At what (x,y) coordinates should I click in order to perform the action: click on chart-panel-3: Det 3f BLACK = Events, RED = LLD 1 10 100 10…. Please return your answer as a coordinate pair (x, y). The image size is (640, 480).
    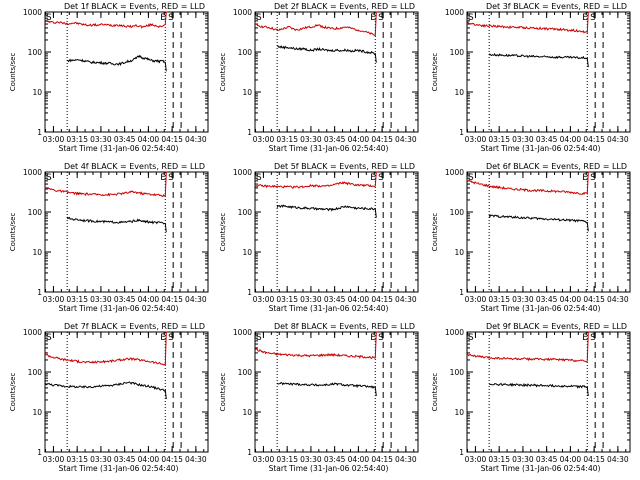
    Looking at the image, I should click on (531, 77).